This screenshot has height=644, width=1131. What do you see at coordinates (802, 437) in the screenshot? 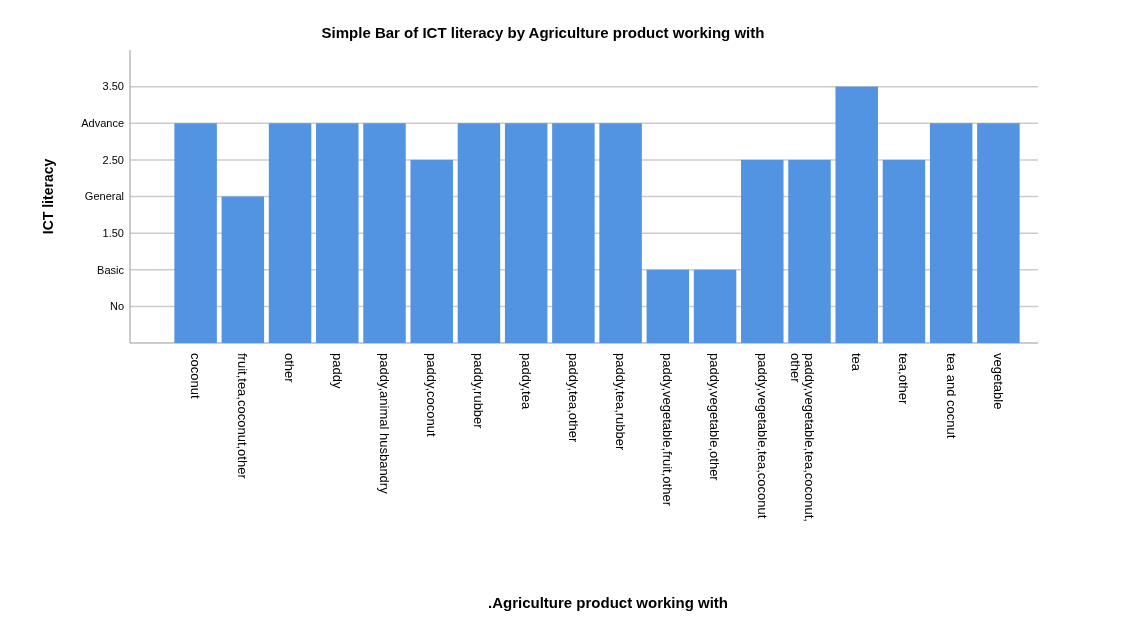
I see `x-tick-label: paddy,vegetable,tea,coconut,other` at bounding box center [802, 437].